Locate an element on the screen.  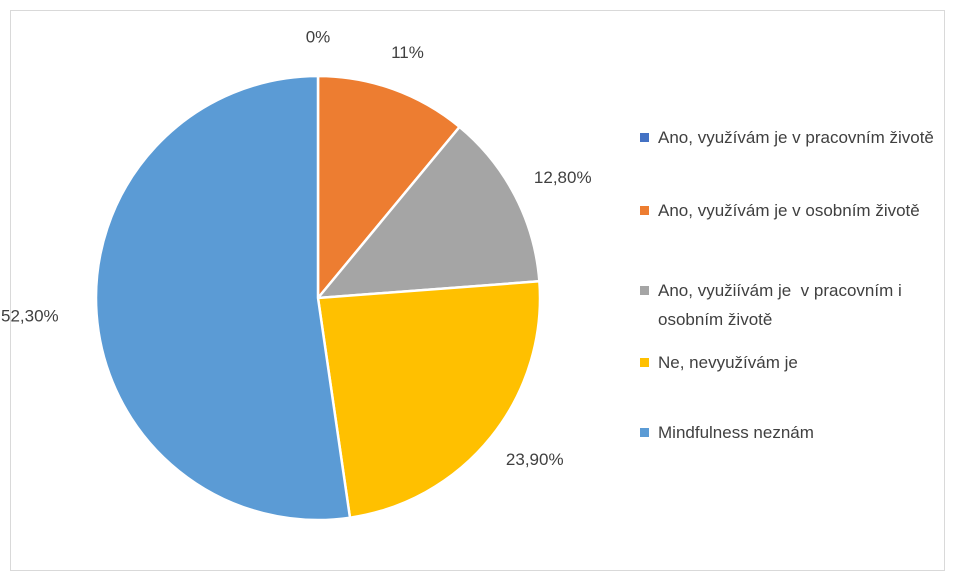
legend-label: Ano, využívám je v pracovním životě is located at coordinates (796, 137).